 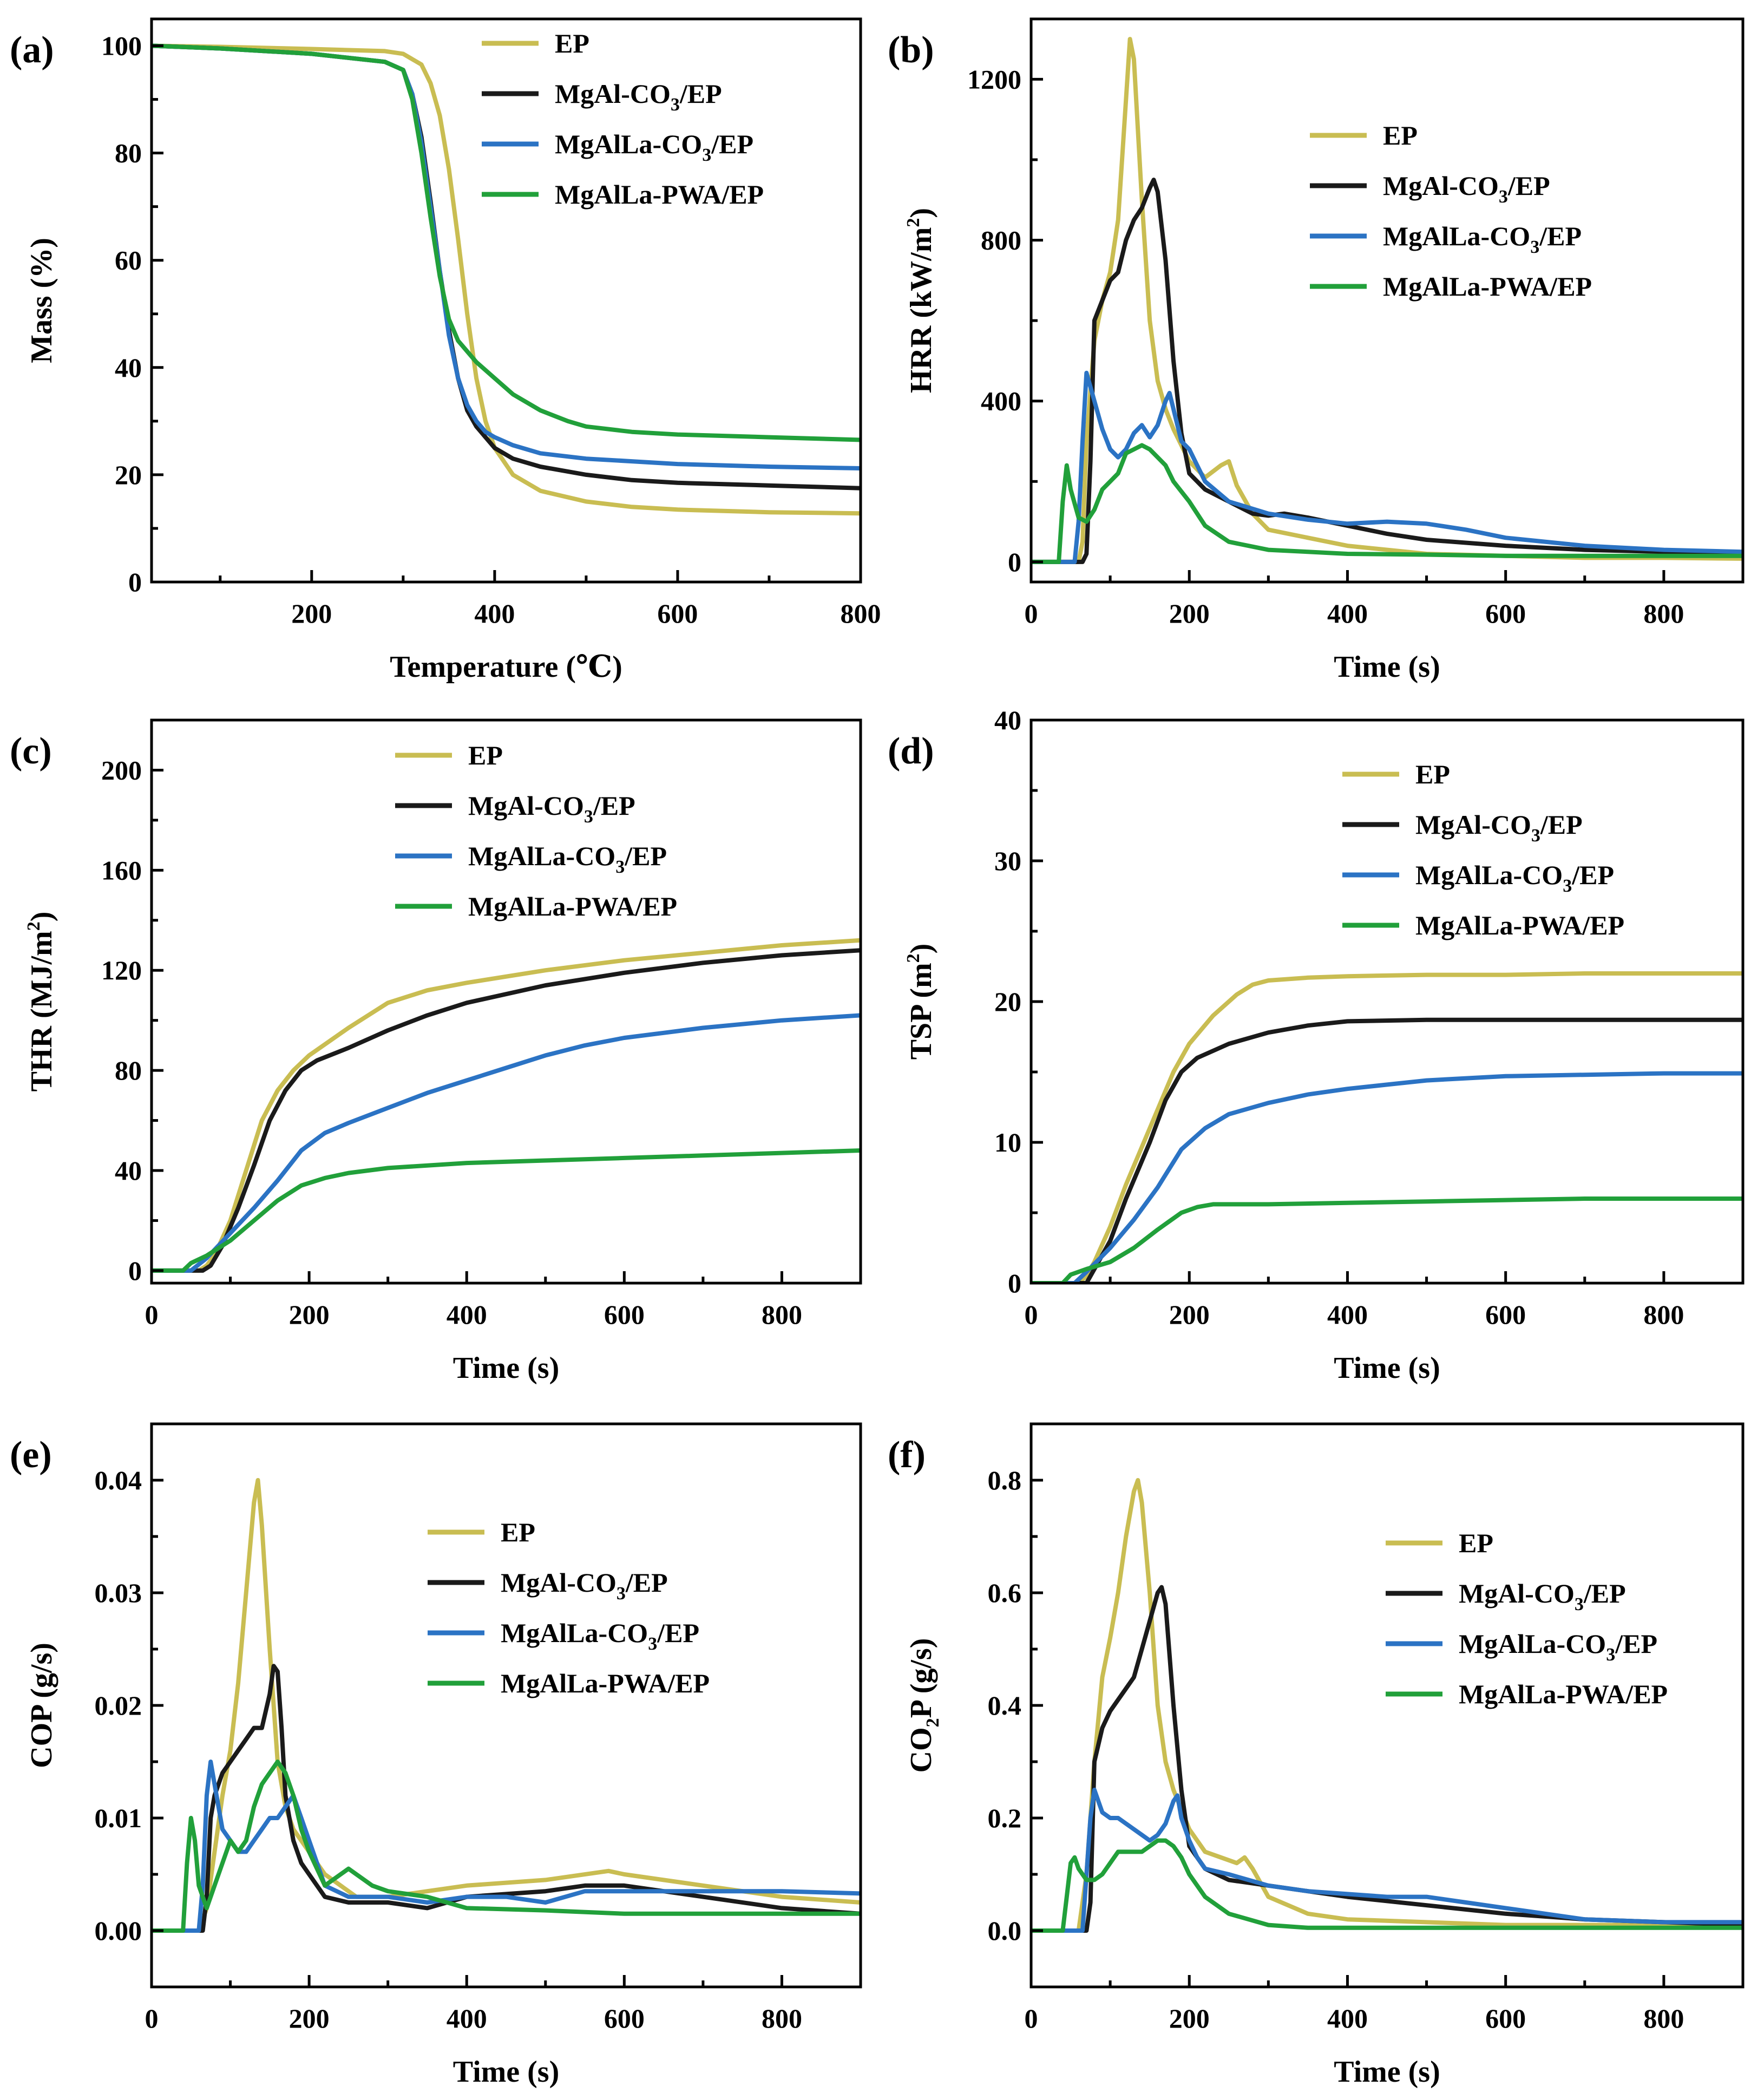 What do you see at coordinates (1005, 1818) in the screenshot?
I see `y-tick-label: 0.2` at bounding box center [1005, 1818].